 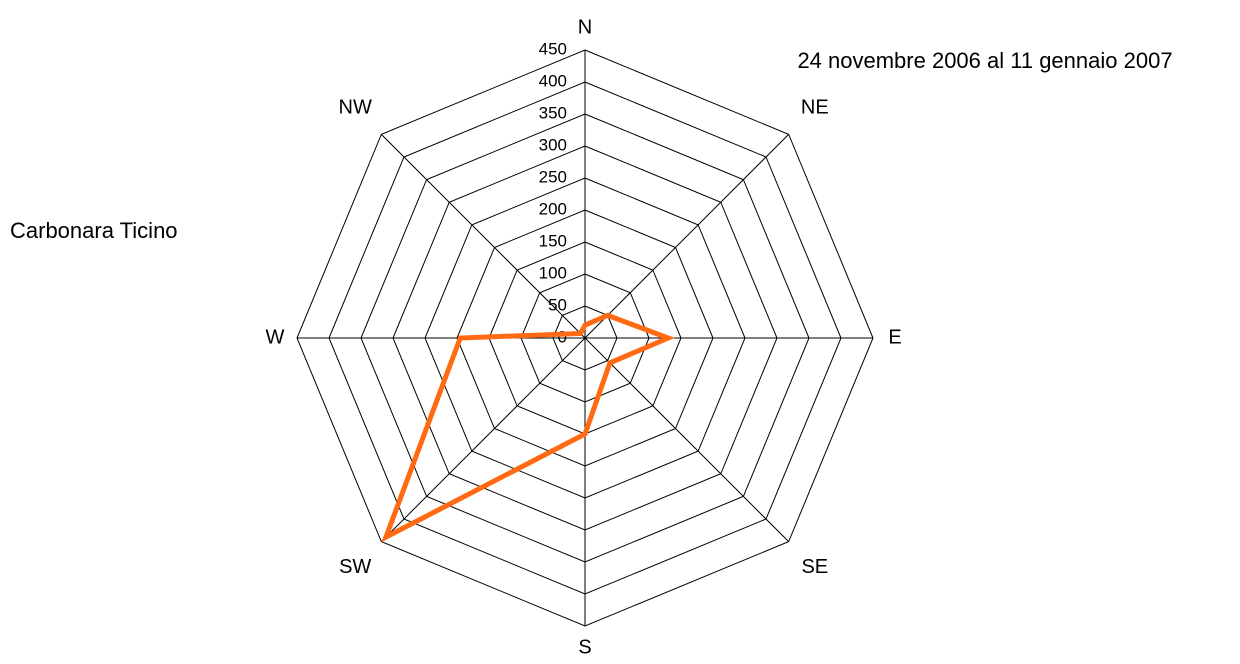 I want to click on r-tick-label: 350, so click(x=553, y=112).